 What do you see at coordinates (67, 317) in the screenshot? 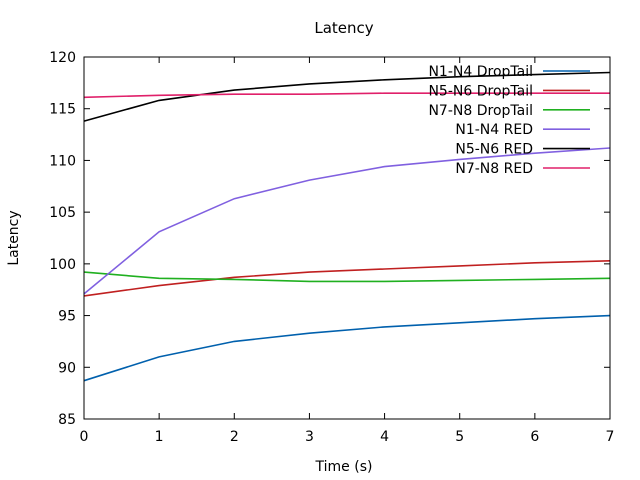
I see `y-tick-label: 95` at bounding box center [67, 317].